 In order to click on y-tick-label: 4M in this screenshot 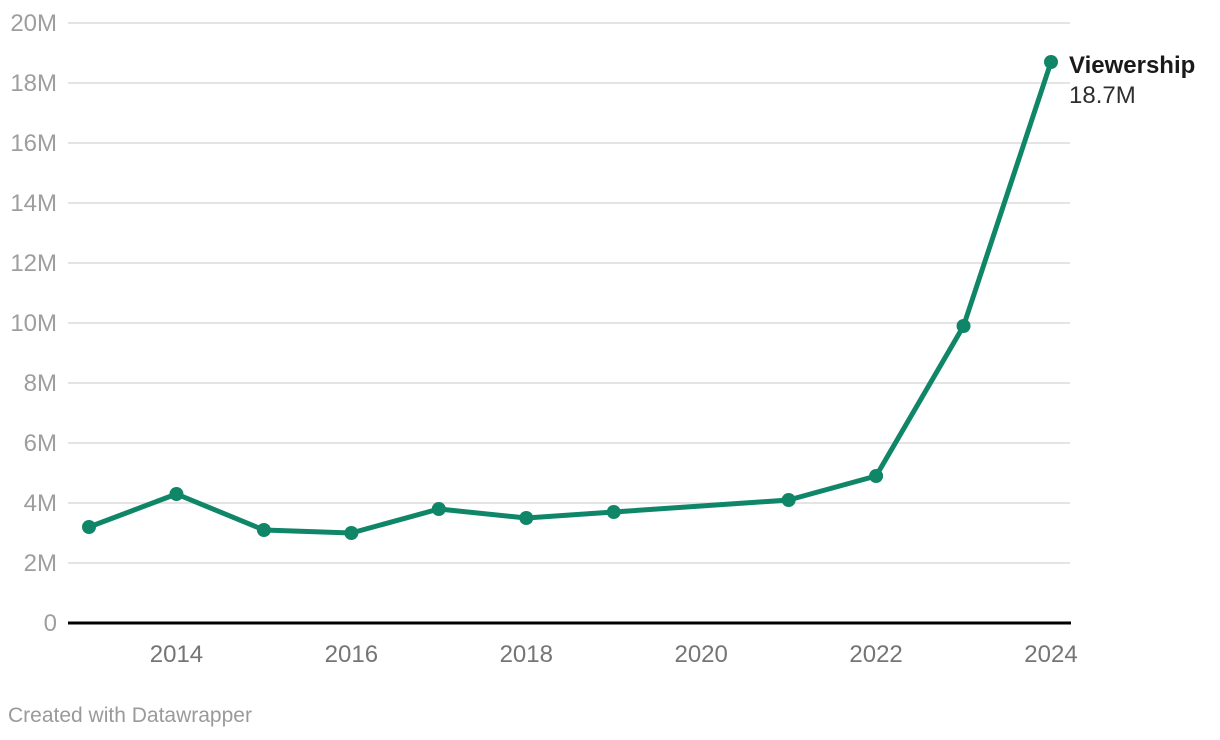, I will do `click(40, 503)`.